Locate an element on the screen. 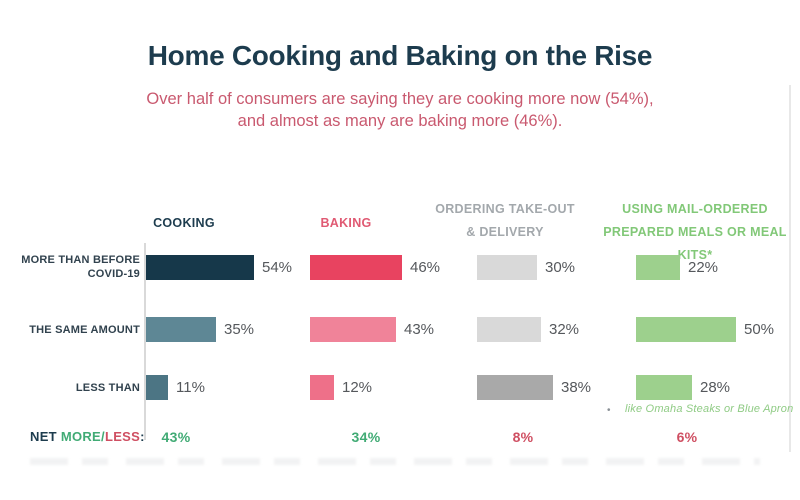  net-value-ordering: 8% is located at coordinates (523, 437).